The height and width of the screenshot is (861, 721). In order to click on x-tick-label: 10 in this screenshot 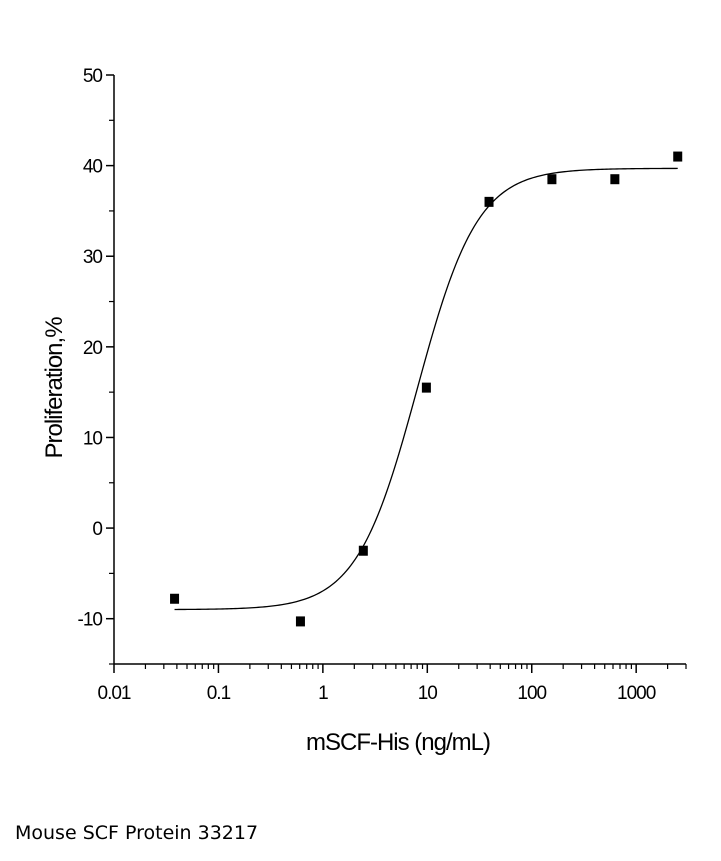, I will do `click(428, 693)`.